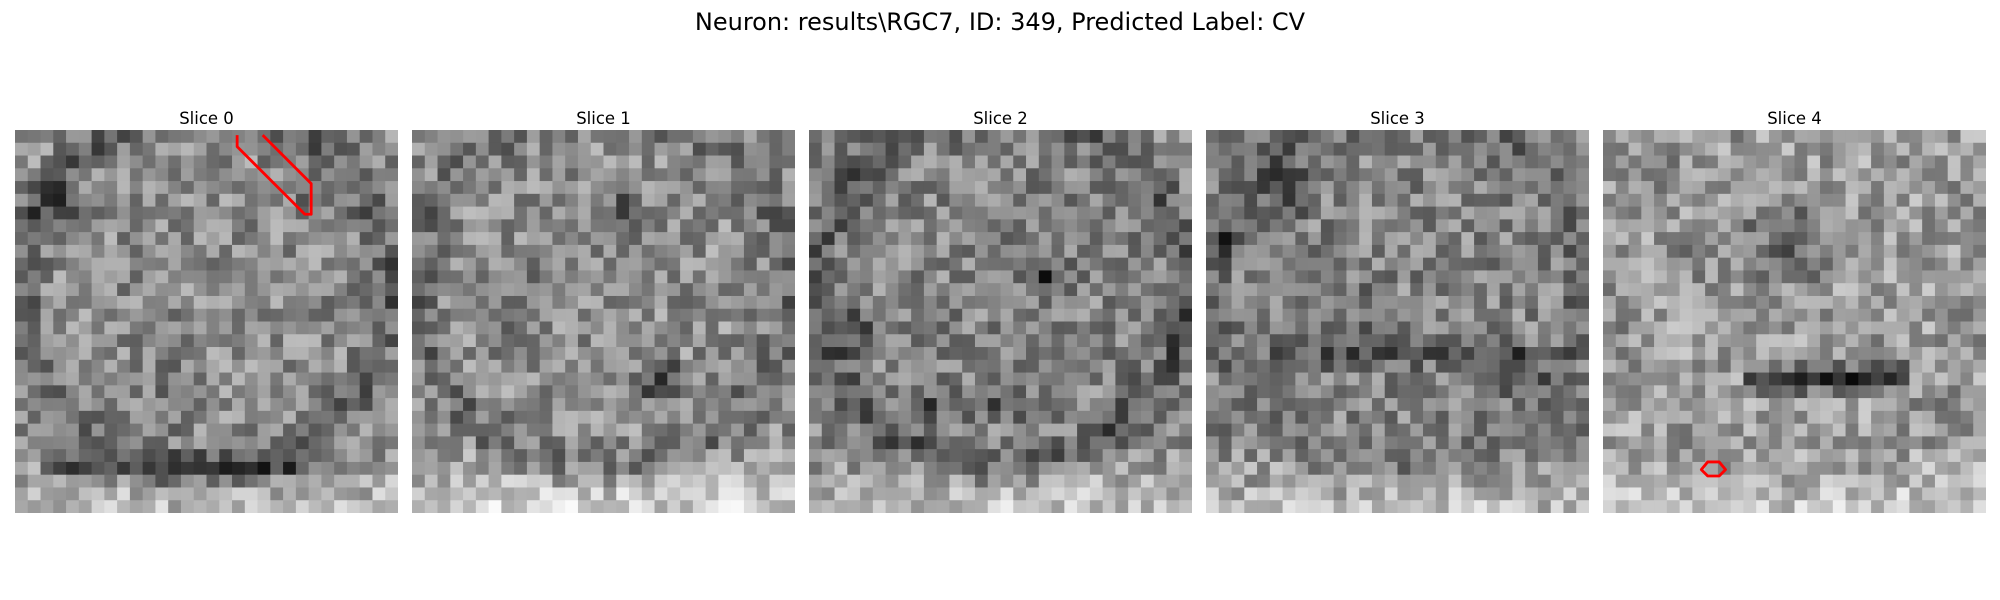 This screenshot has height=600, width=2000. Describe the element at coordinates (1397, 310) in the screenshot. I see `slice-panel-3: Slice 3` at that location.